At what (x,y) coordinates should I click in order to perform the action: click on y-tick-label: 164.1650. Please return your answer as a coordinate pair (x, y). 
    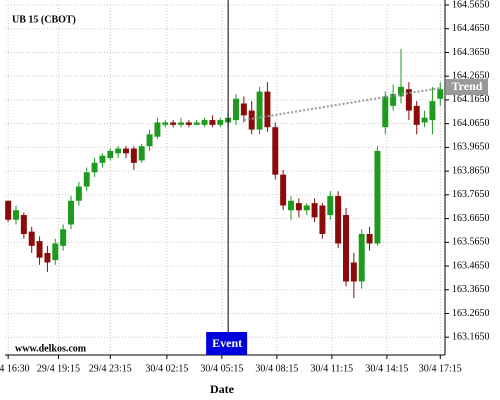
    Looking at the image, I should click on (471, 99).